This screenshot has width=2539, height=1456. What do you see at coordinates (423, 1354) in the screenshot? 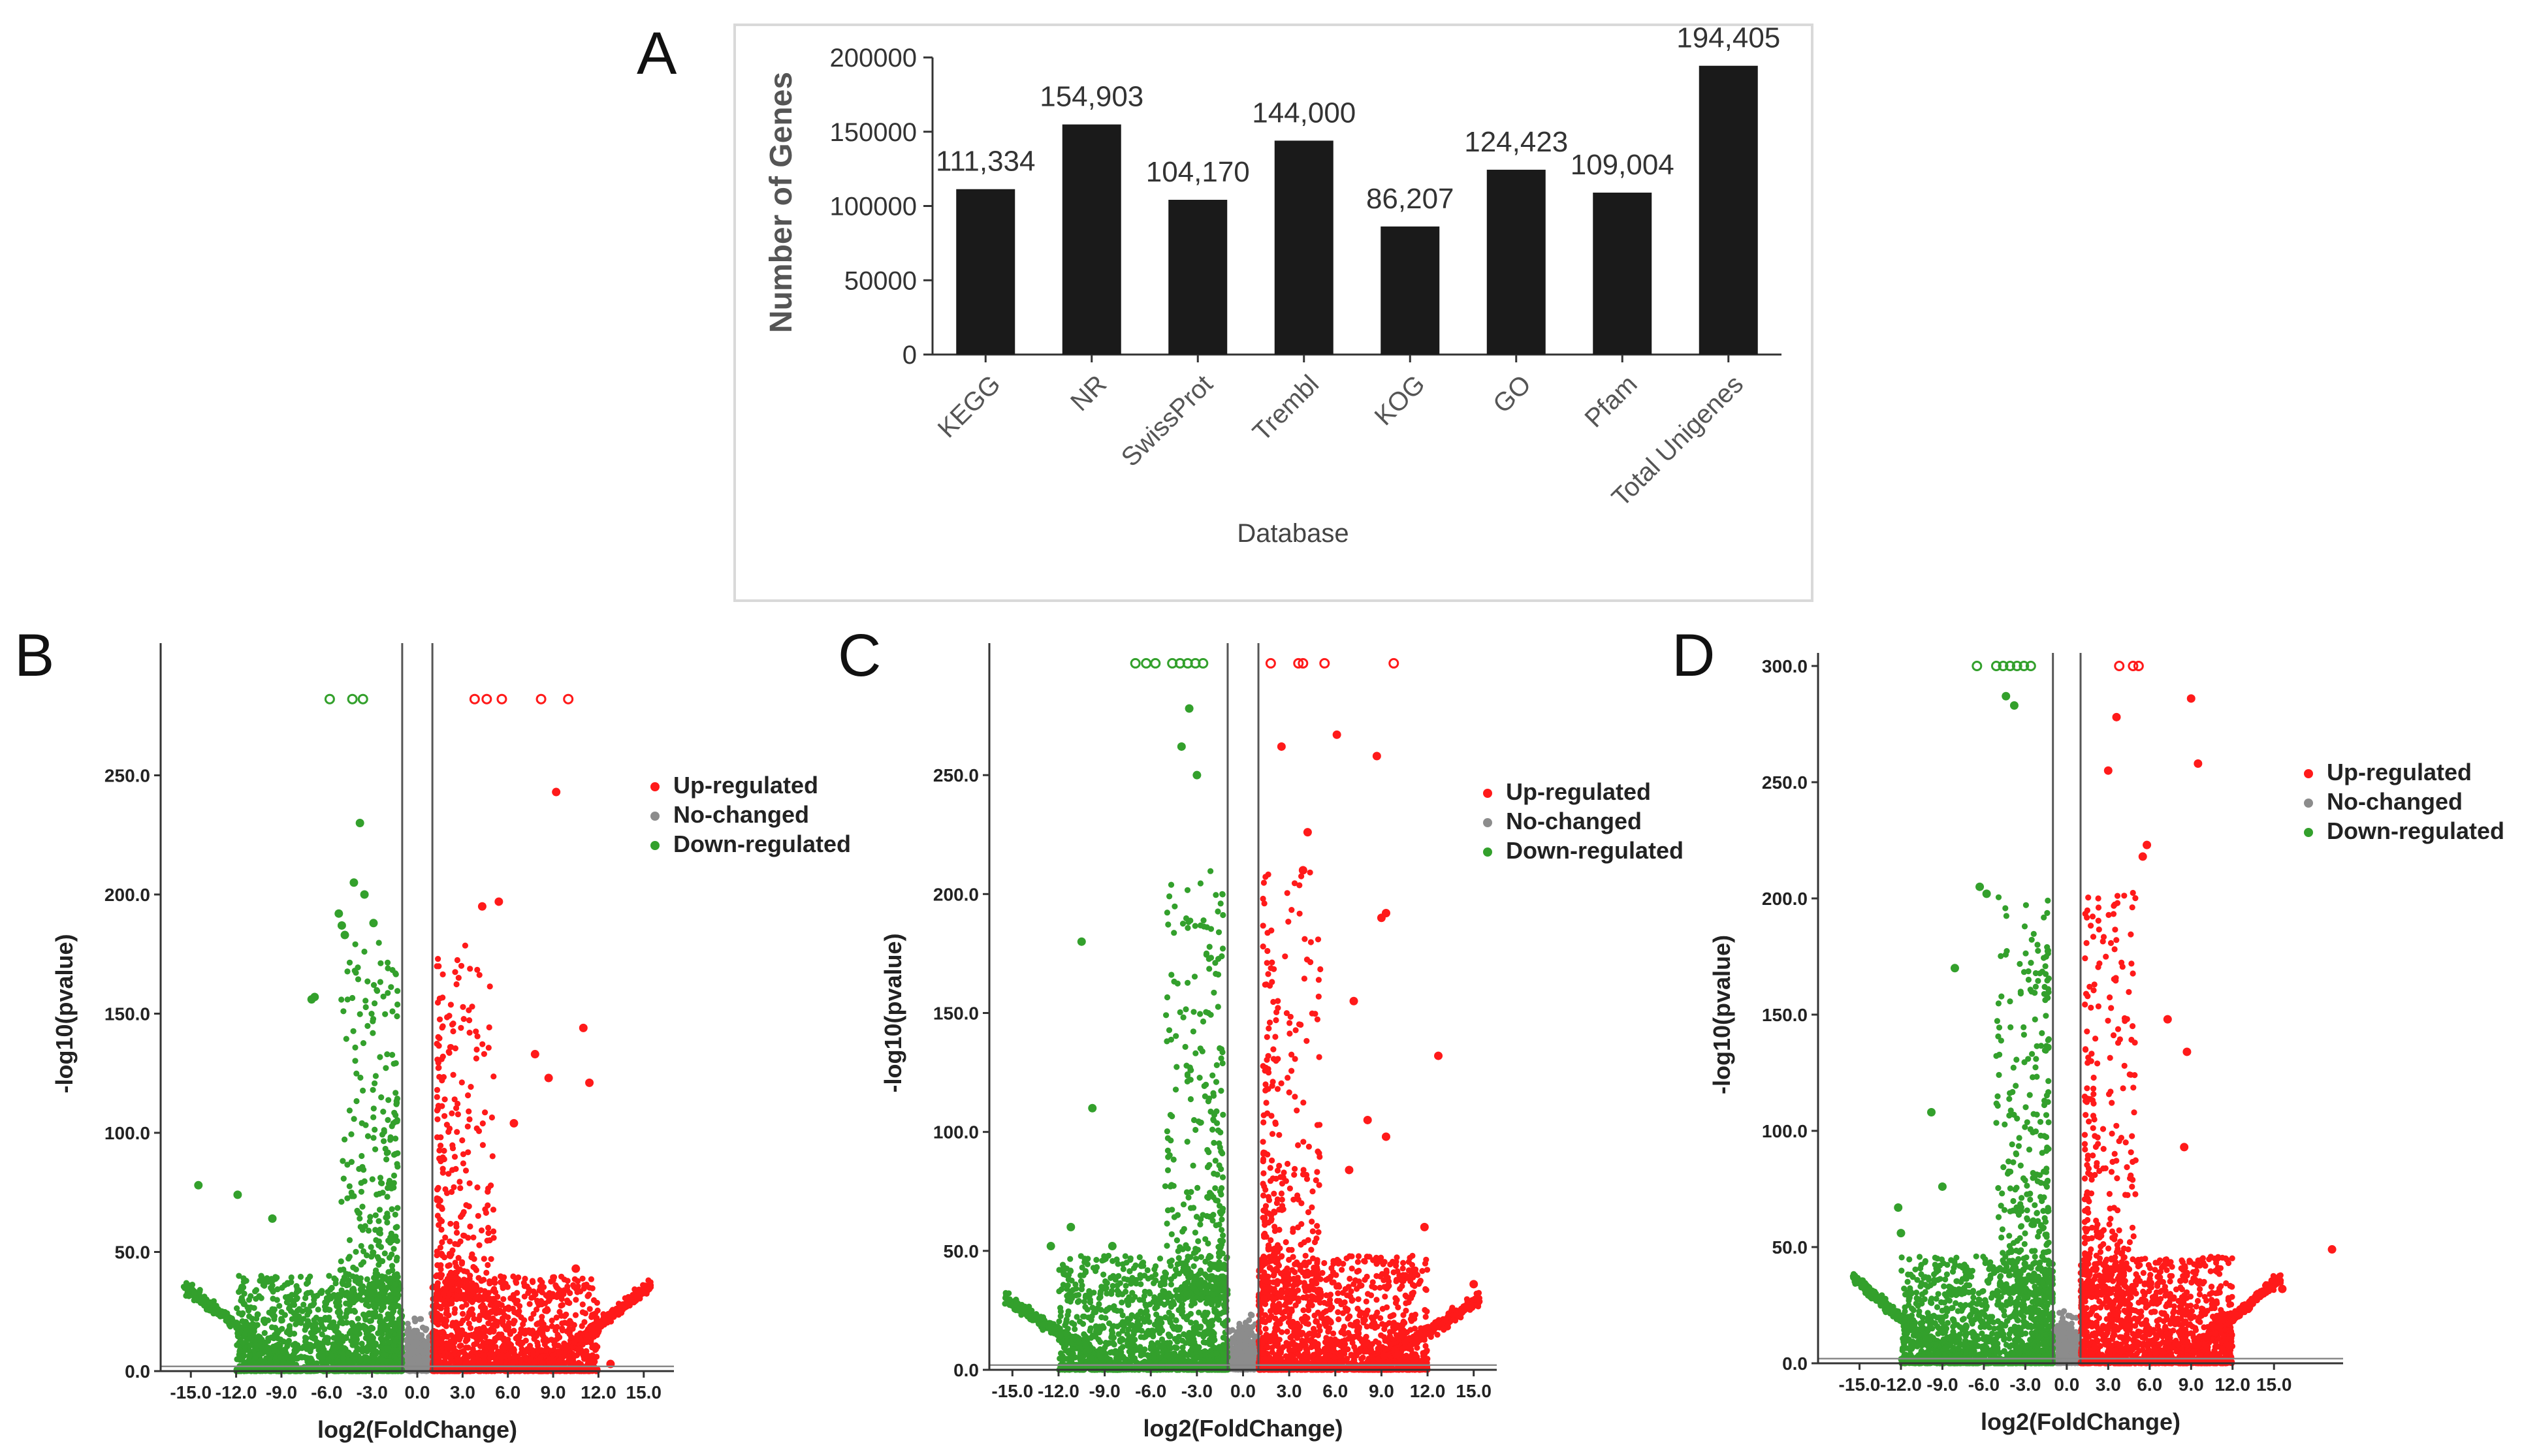
I see `nochange-point` at bounding box center [423, 1354].